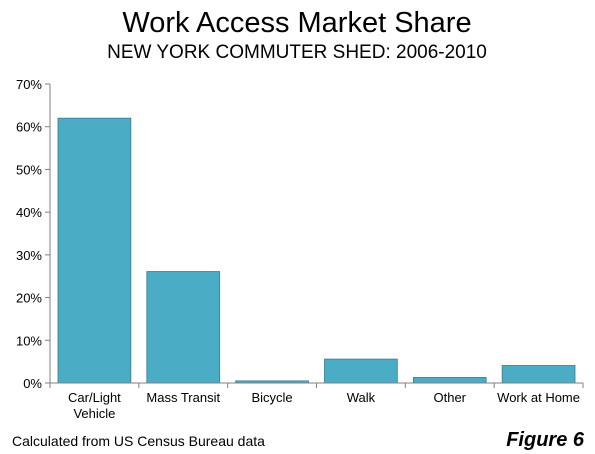  Describe the element at coordinates (29, 127) in the screenshot. I see `y-tick-label: 60%` at that location.